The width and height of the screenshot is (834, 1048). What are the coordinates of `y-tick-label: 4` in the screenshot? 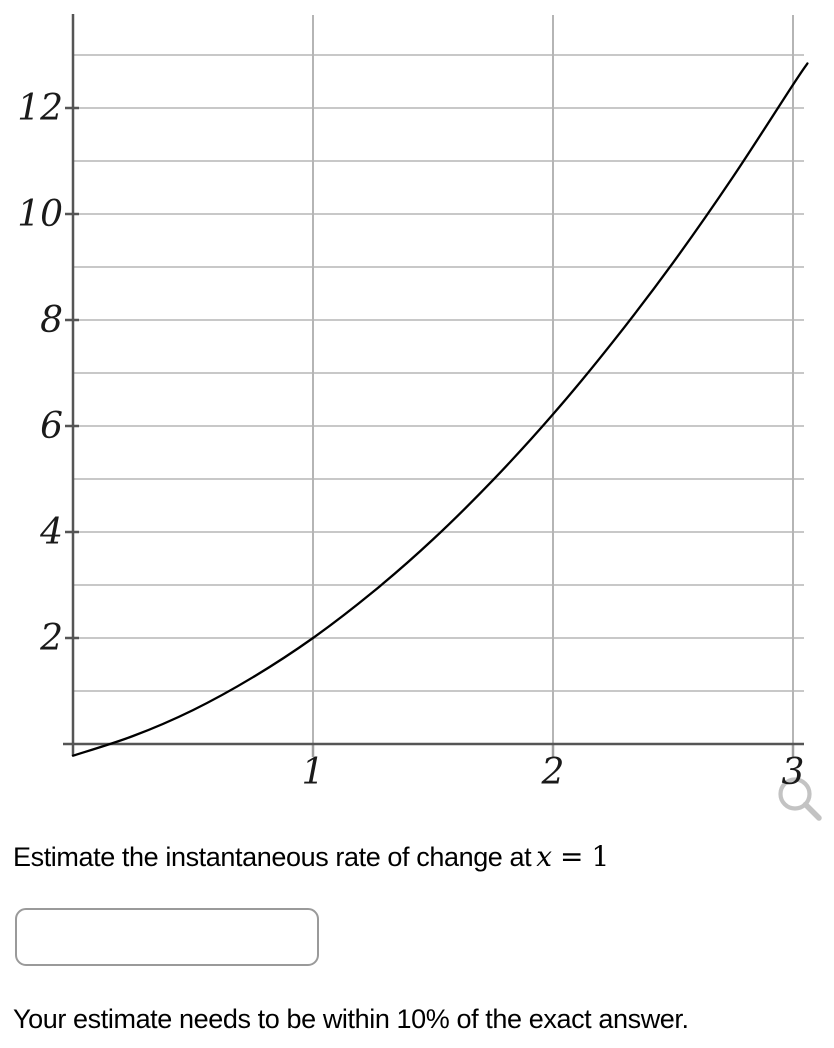 It's located at (51, 532).